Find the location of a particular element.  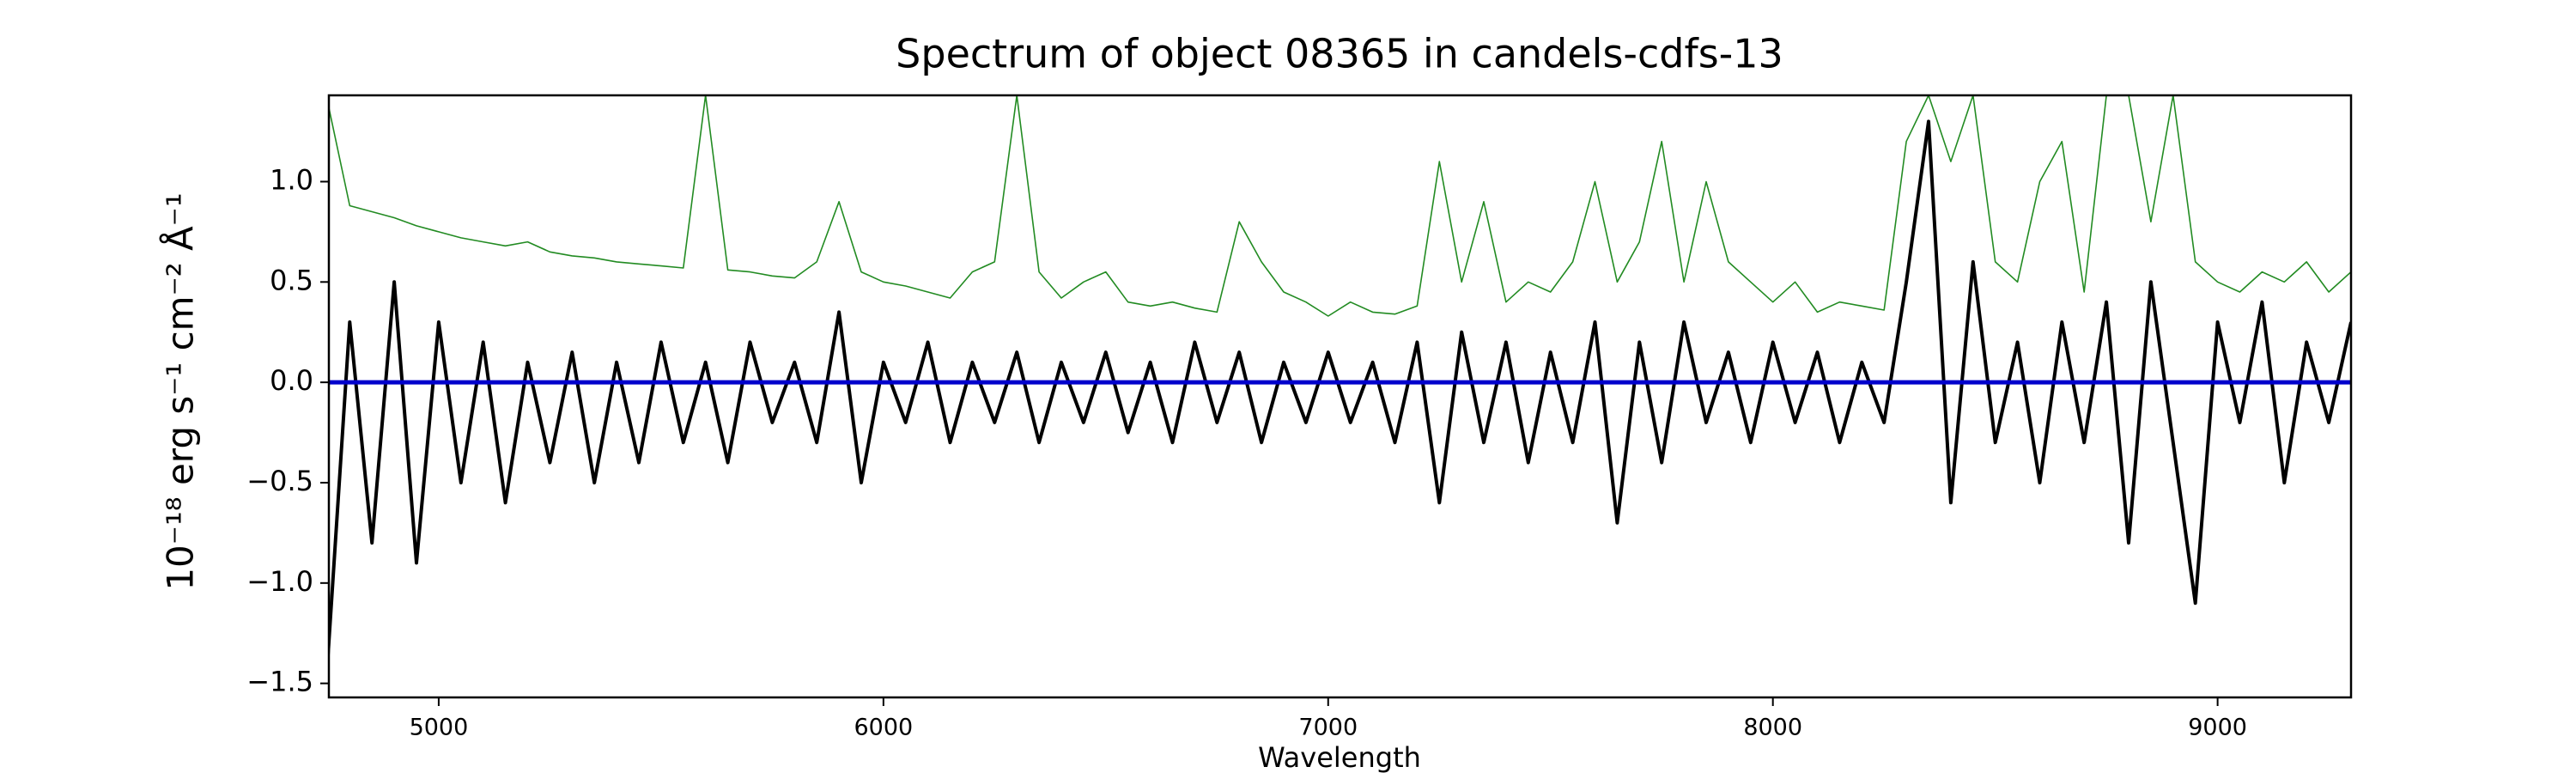

x-tick-label: 5000 is located at coordinates (440, 728).